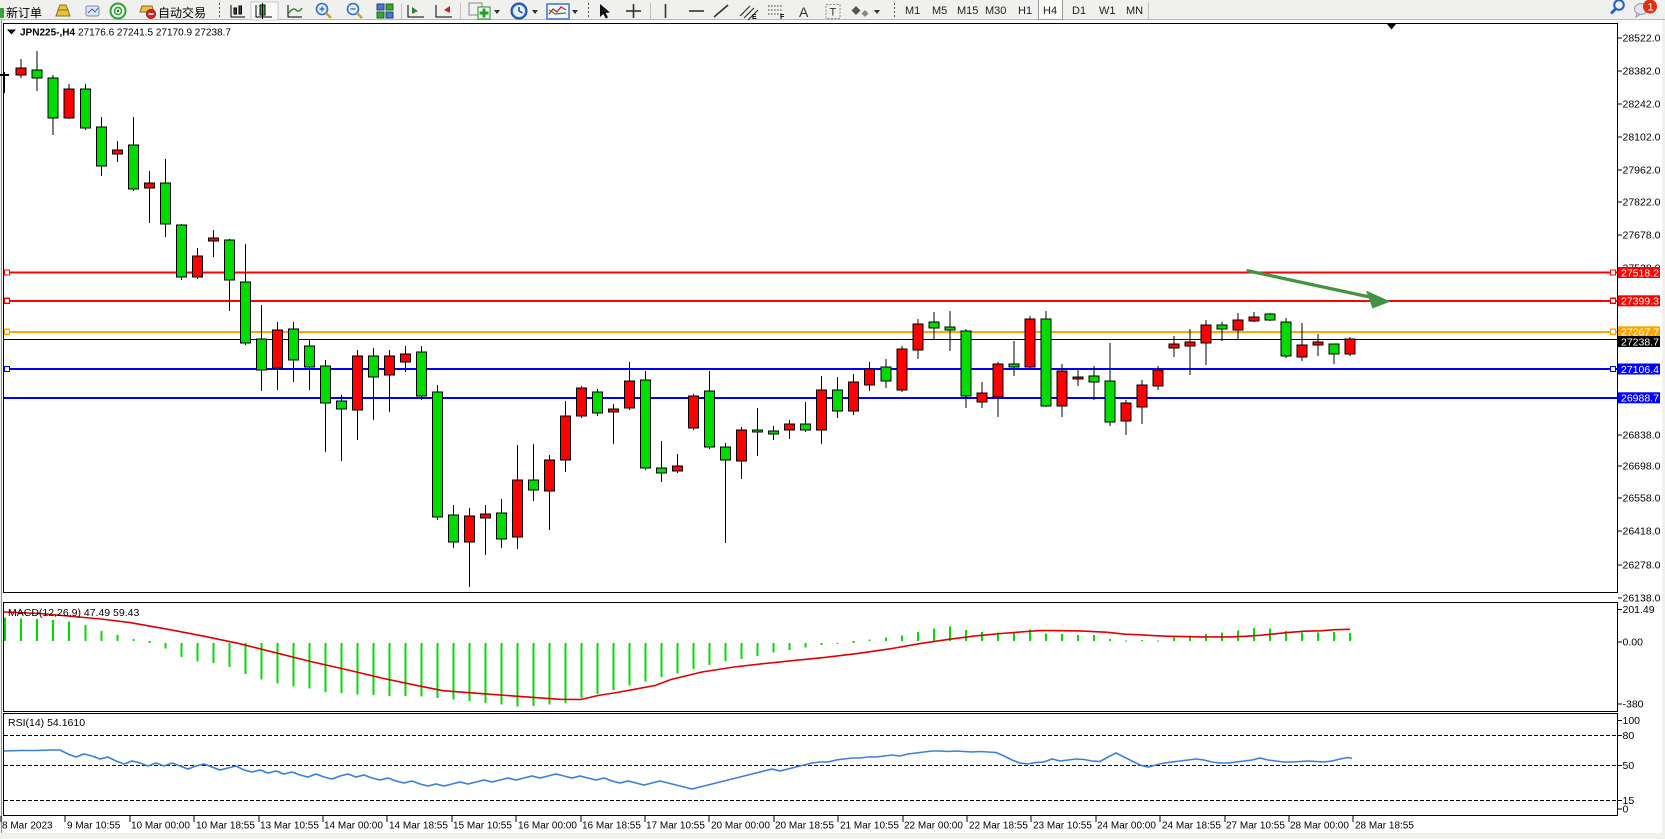 The height and width of the screenshot is (839, 1665). Describe the element at coordinates (1642, 566) in the screenshot. I see `svg-text: 26278.0` at that location.